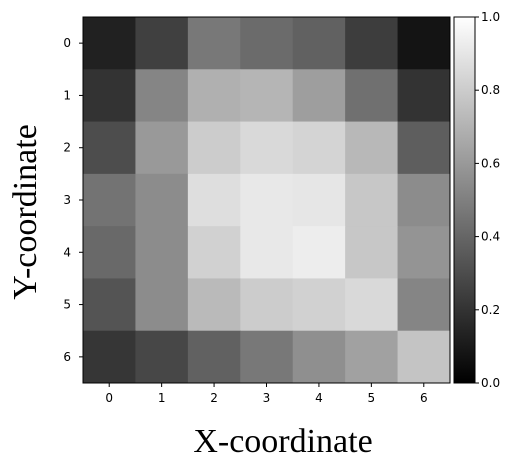  I want to click on y-tick-label: 3, so click(67, 200).